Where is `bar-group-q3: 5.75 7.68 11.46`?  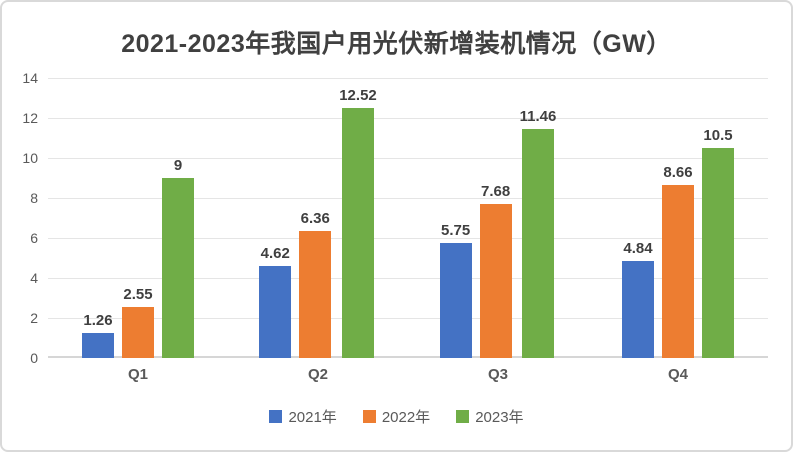
bar-group-q3: 5.75 7.68 11.46 is located at coordinates (498, 233).